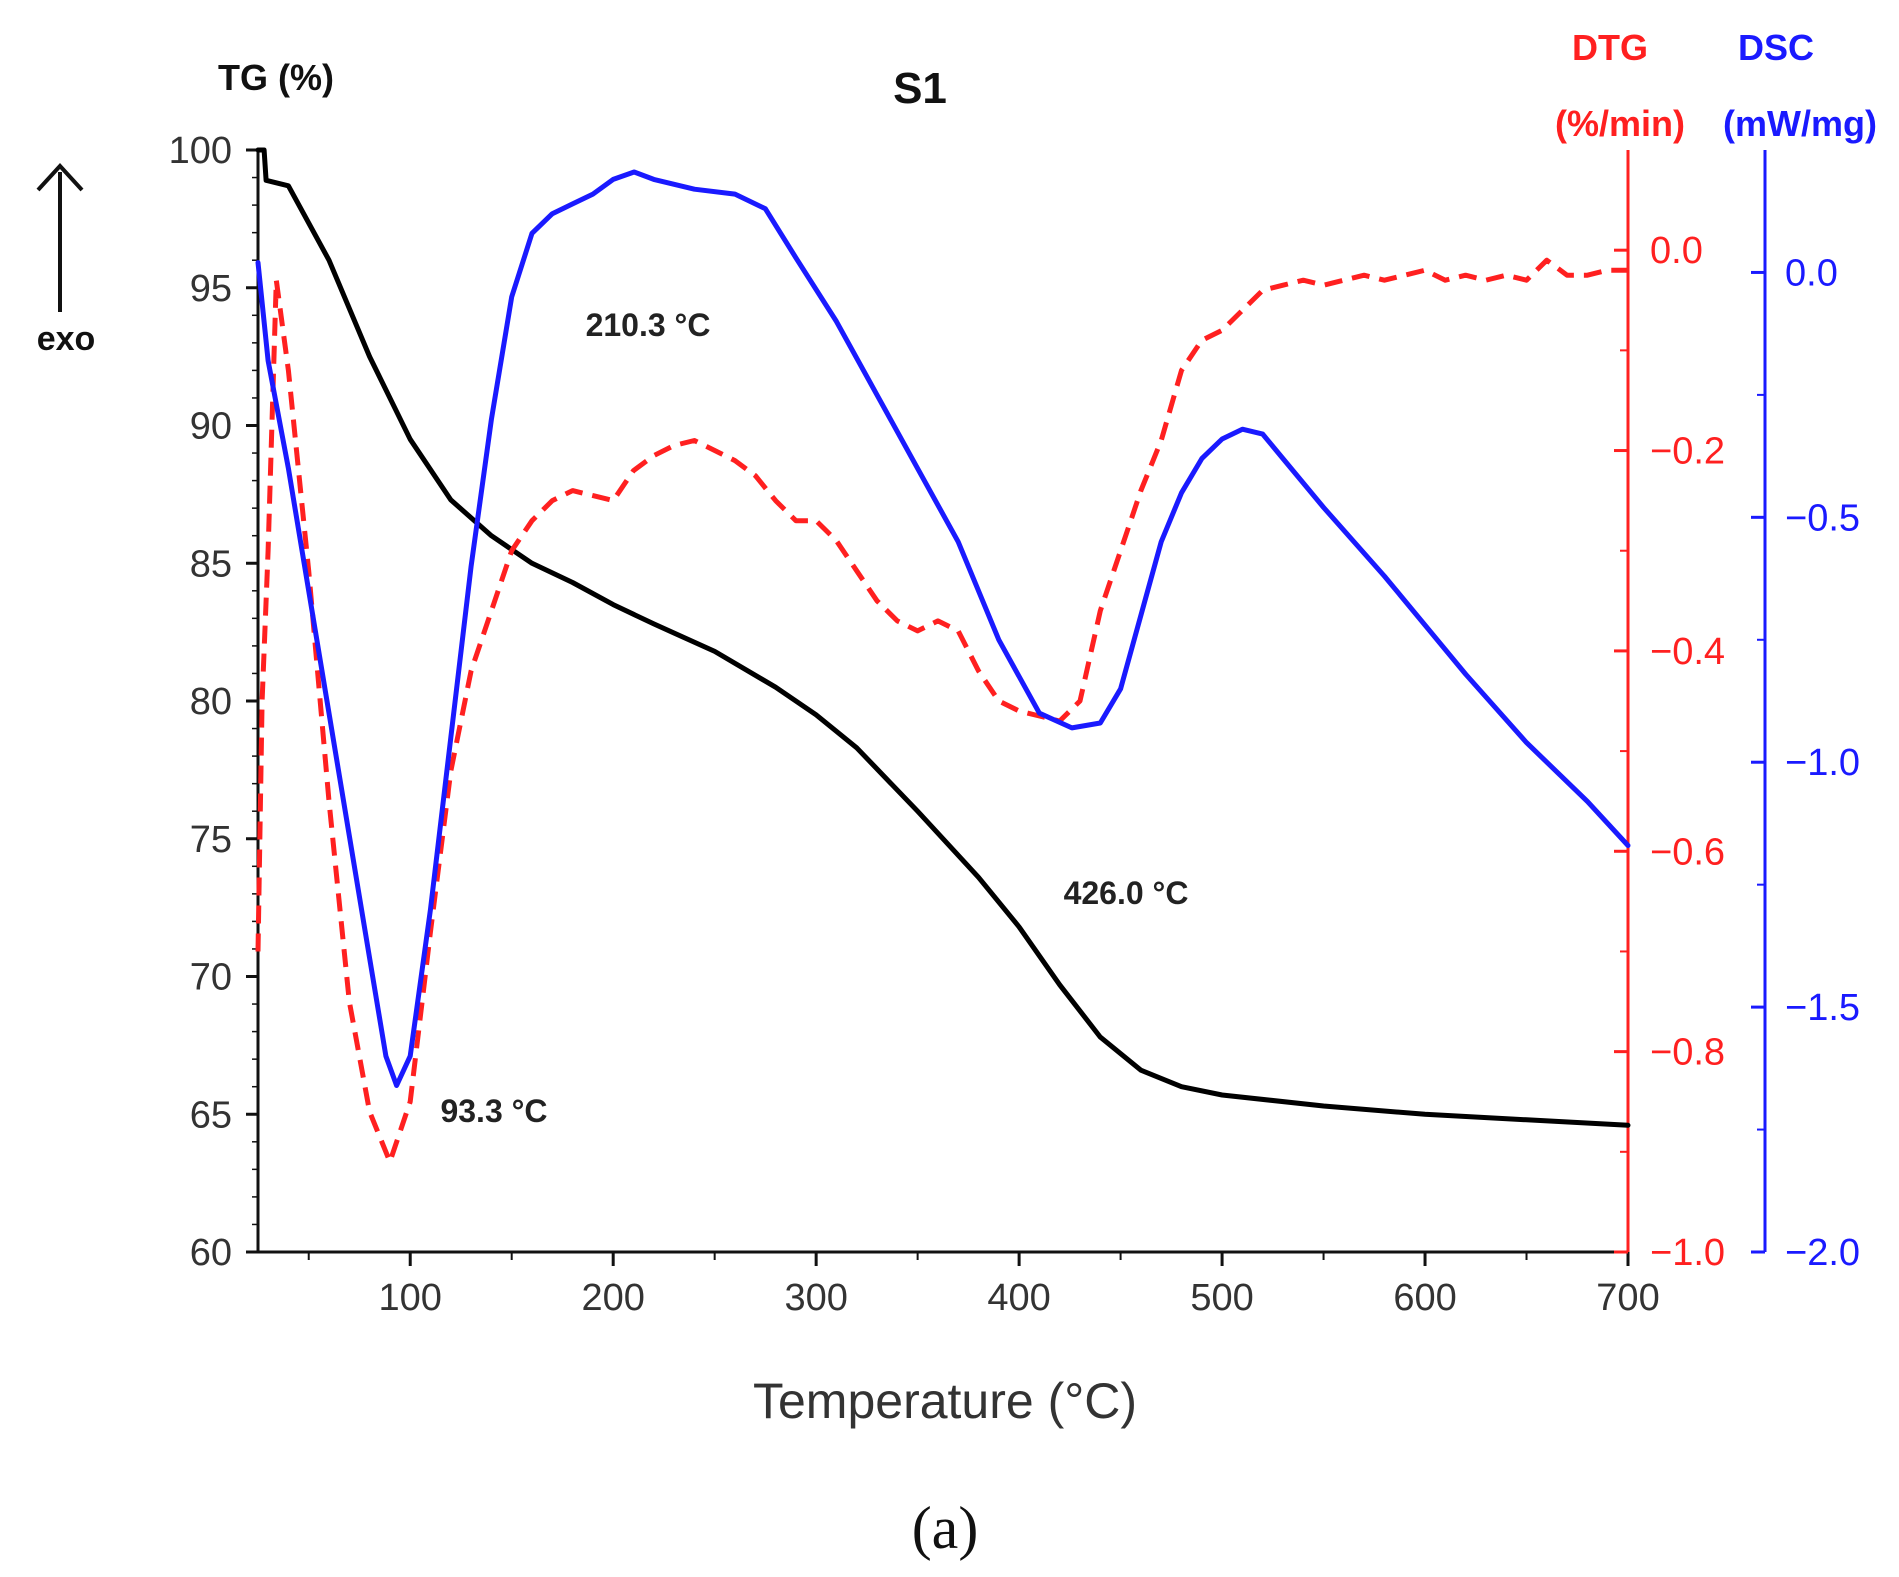  What do you see at coordinates (1610, 47) in the screenshot?
I see `dtg-axis-label: DTG` at bounding box center [1610, 47].